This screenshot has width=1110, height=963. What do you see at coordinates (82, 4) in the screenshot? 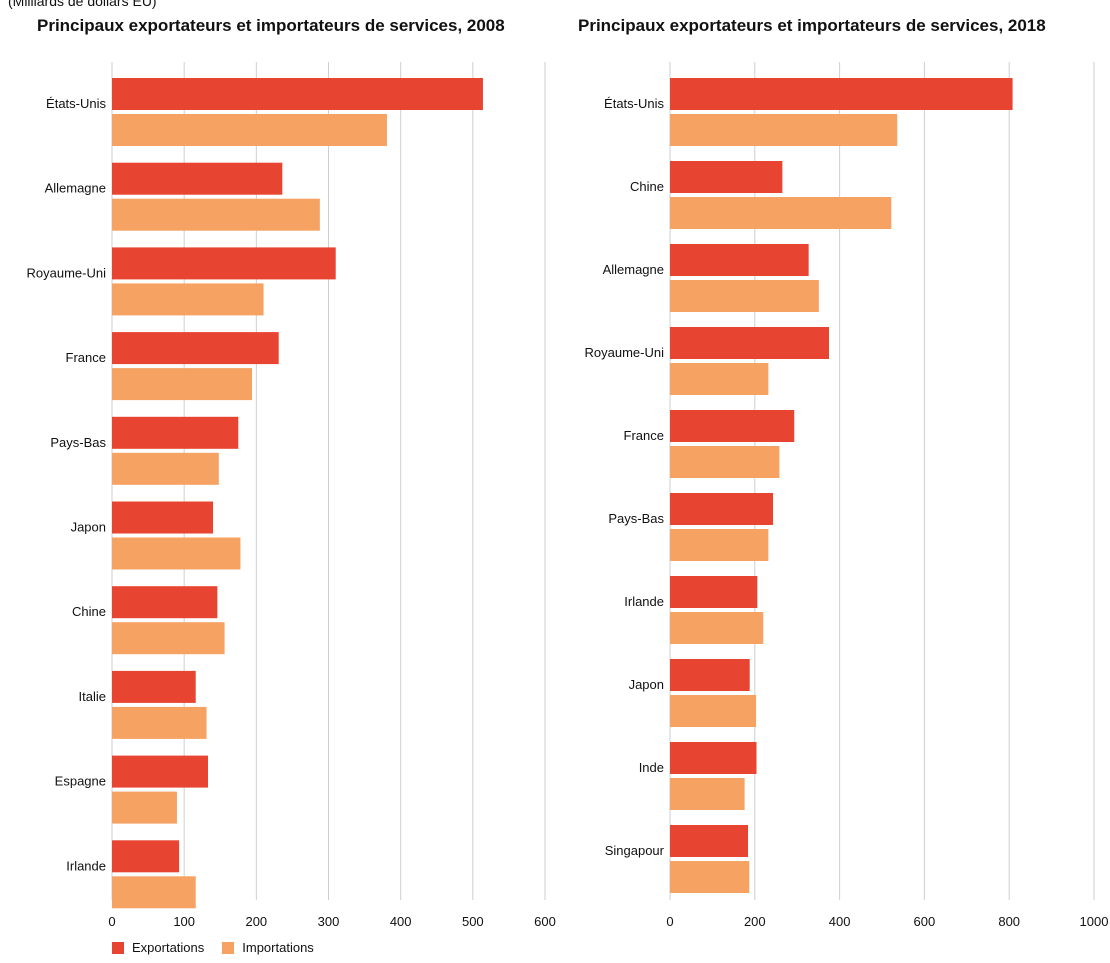
I see `unit-note: (Milliards de dollars EU)` at bounding box center [82, 4].